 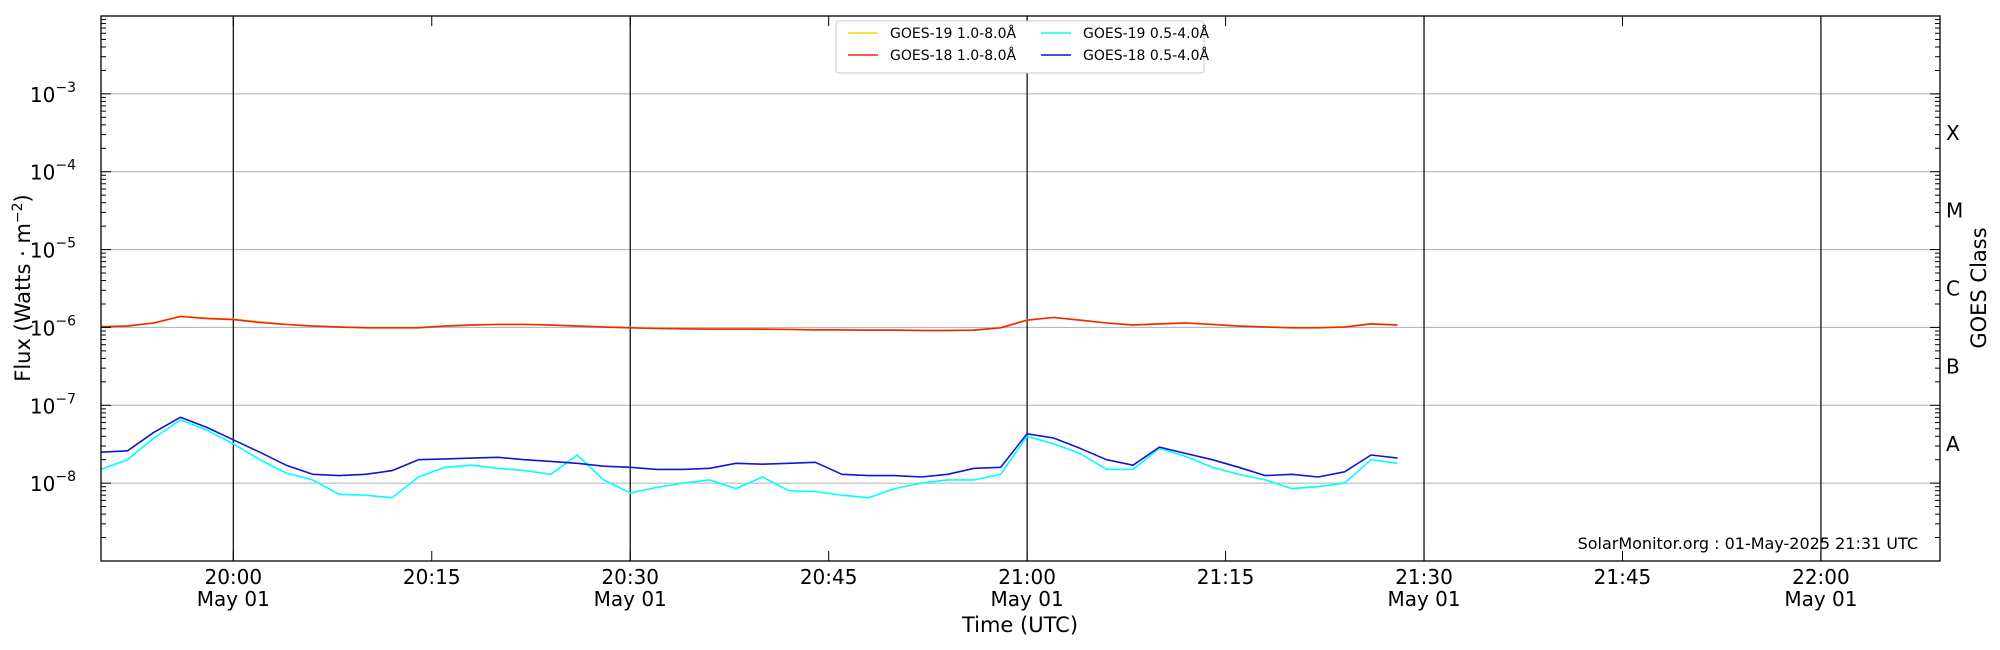 I want to click on x-tick-label-3: 20:45, so click(x=829, y=577).